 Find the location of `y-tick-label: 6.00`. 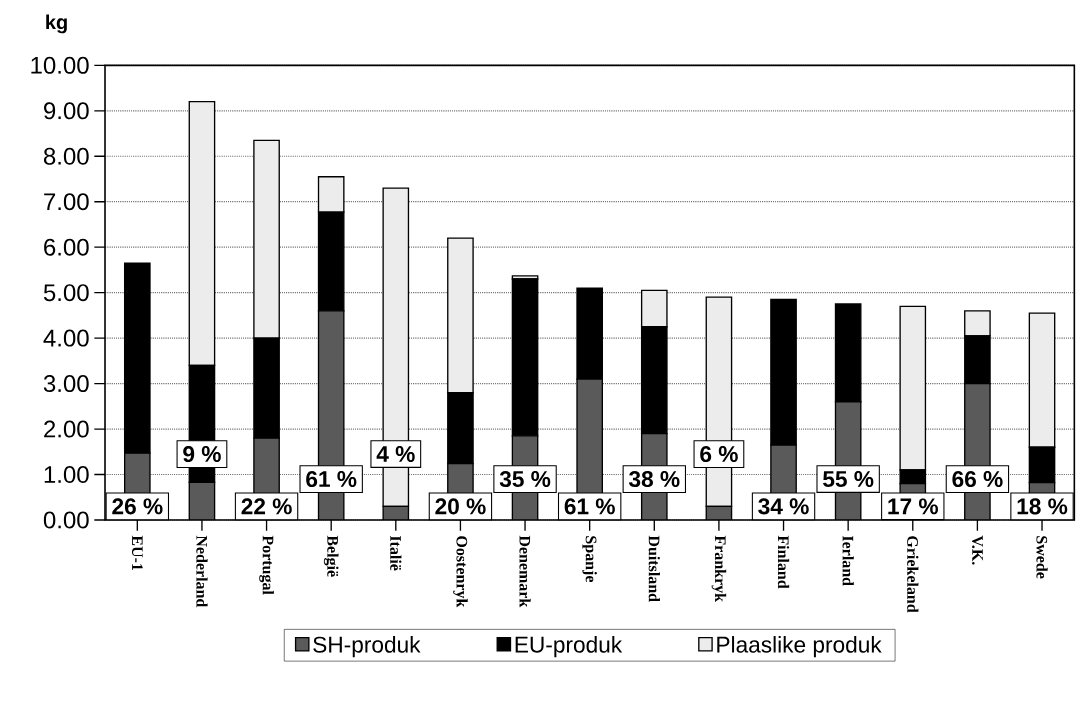

y-tick-label: 6.00 is located at coordinates (66, 247).